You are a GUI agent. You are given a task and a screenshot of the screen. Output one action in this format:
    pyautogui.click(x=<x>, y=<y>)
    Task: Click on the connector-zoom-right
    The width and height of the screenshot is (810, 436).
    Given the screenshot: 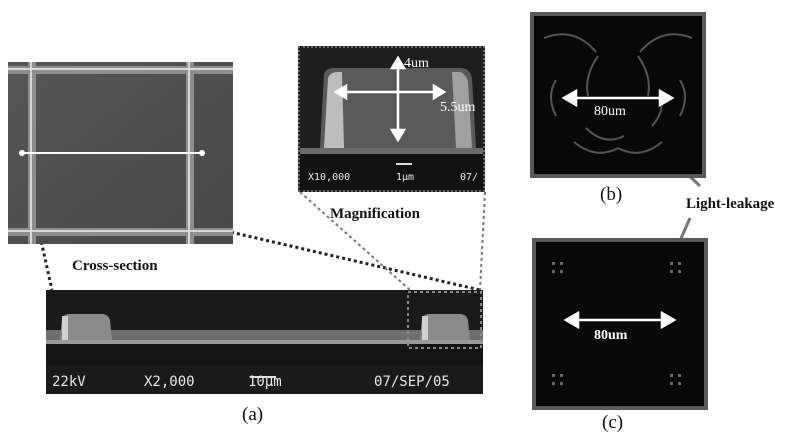 What is the action you would take?
    pyautogui.click(x=482, y=241)
    